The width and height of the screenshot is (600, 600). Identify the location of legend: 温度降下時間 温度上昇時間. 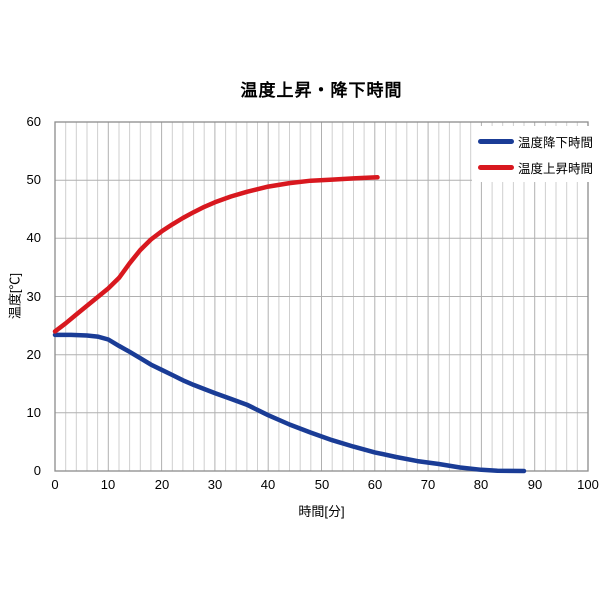
(536, 154).